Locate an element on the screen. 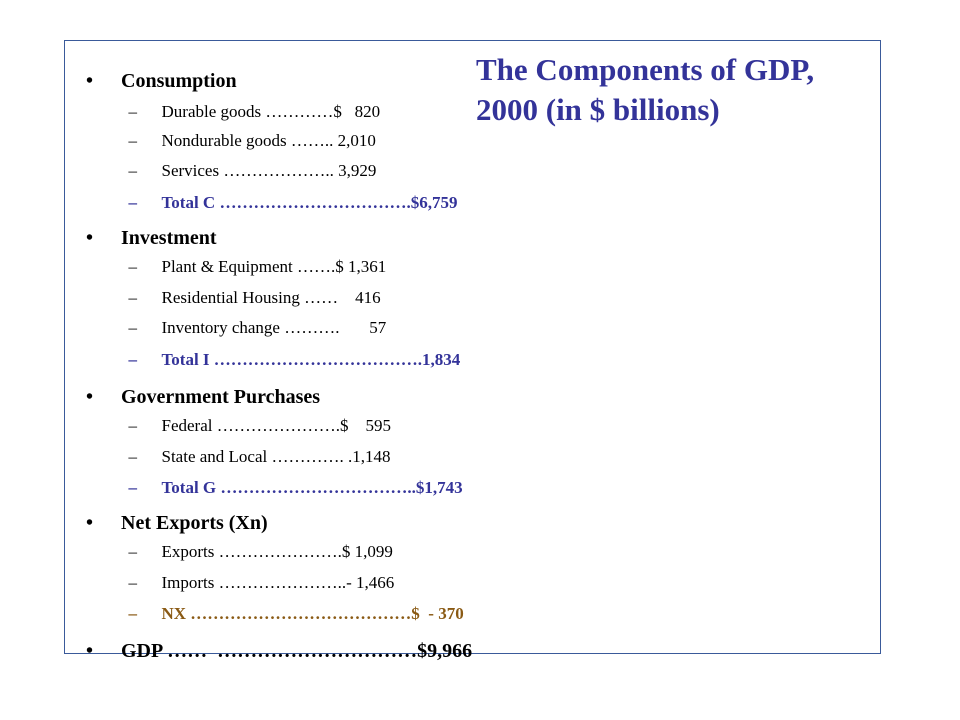  item-text: Services ……………….. 3,929 is located at coordinates (269, 170).